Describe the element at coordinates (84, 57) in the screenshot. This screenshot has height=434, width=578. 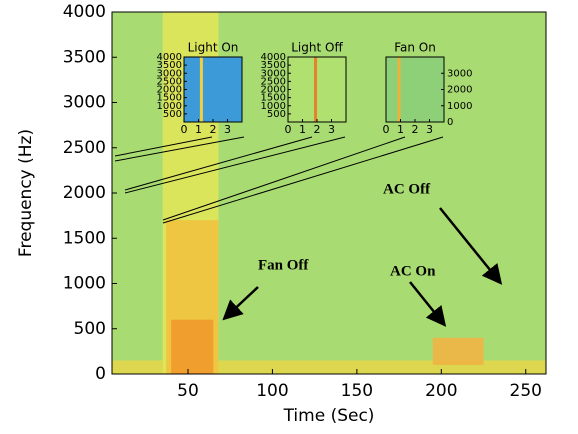
I see `y-tick-label: 3500` at that location.